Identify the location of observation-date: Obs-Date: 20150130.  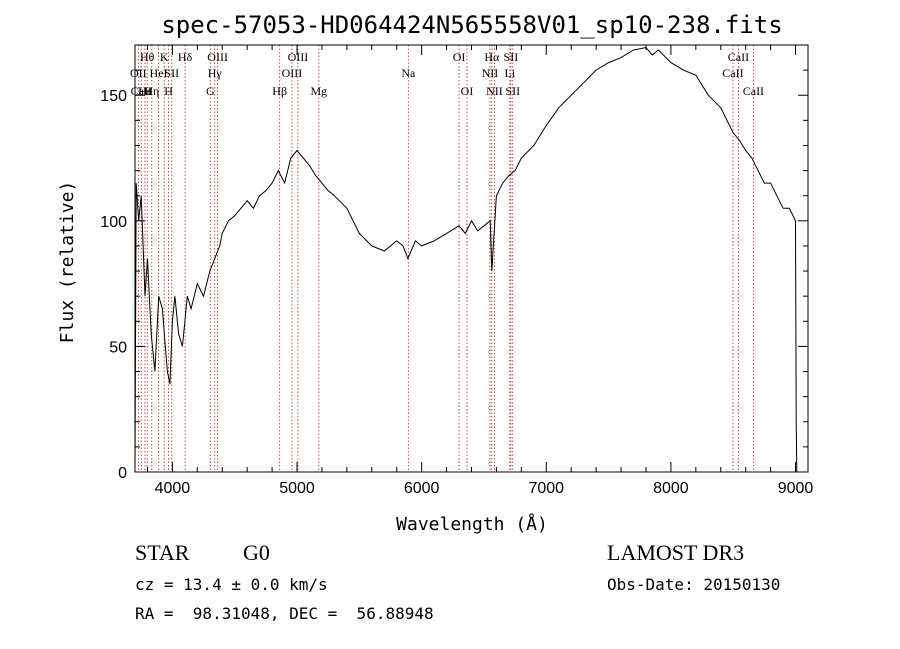
(694, 584).